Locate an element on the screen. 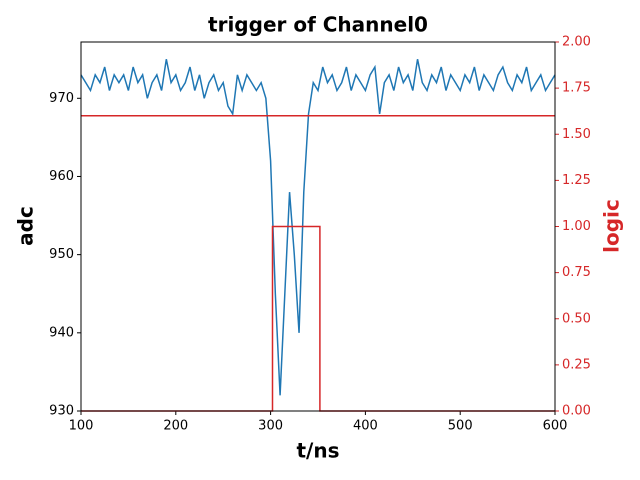 Image resolution: width=640 pixels, height=480 pixels. y2-tick-label: 0.25 is located at coordinates (576, 364).